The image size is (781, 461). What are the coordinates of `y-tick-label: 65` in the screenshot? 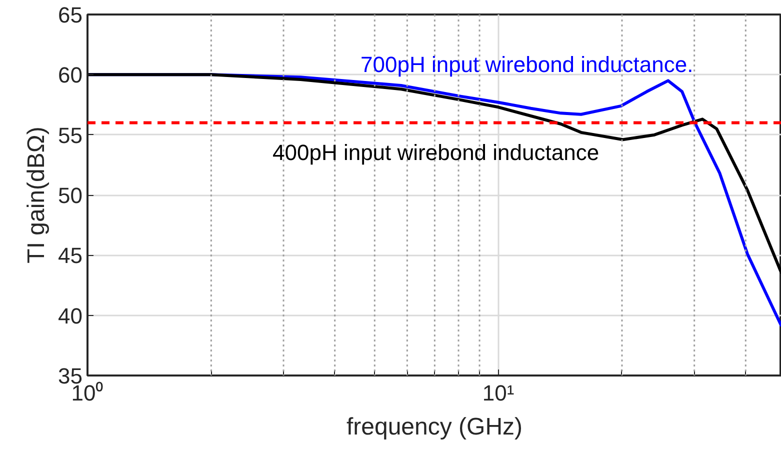 It's located at (70, 15).